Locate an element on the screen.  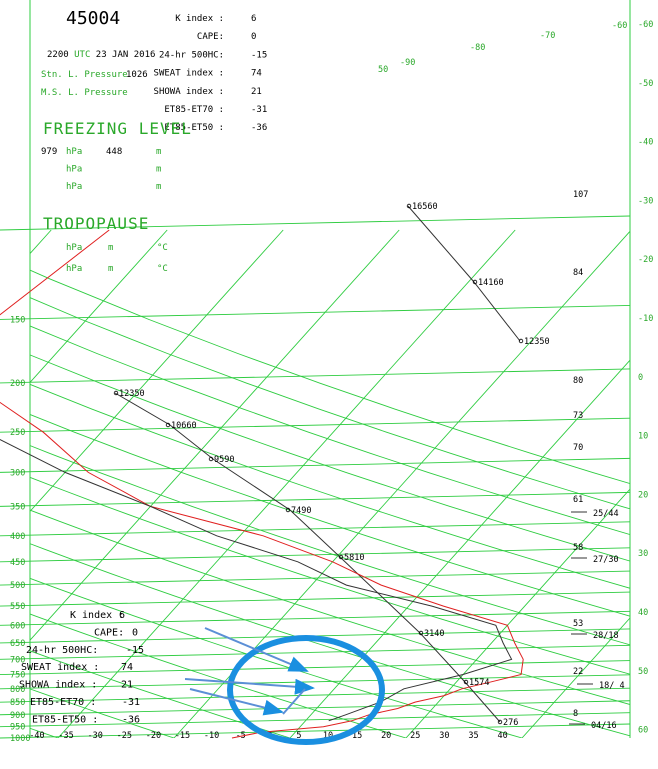
fz-unit-p: hPa is located at coordinates (74, 152).